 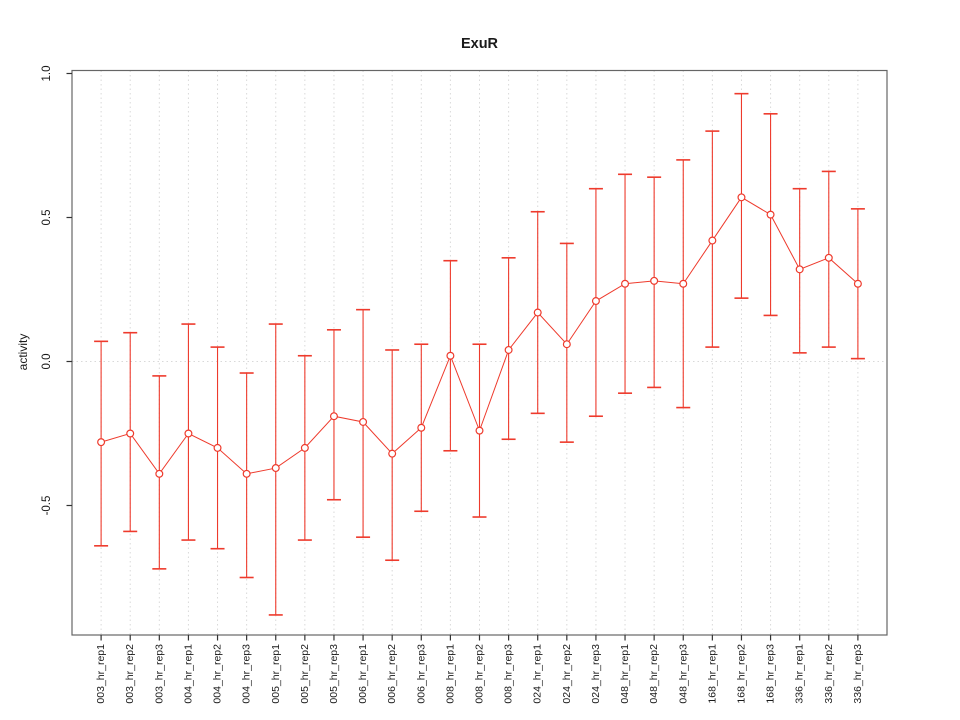 What do you see at coordinates (654, 674) in the screenshot?
I see `x-tick-label: 048_hr_rep2` at bounding box center [654, 674].